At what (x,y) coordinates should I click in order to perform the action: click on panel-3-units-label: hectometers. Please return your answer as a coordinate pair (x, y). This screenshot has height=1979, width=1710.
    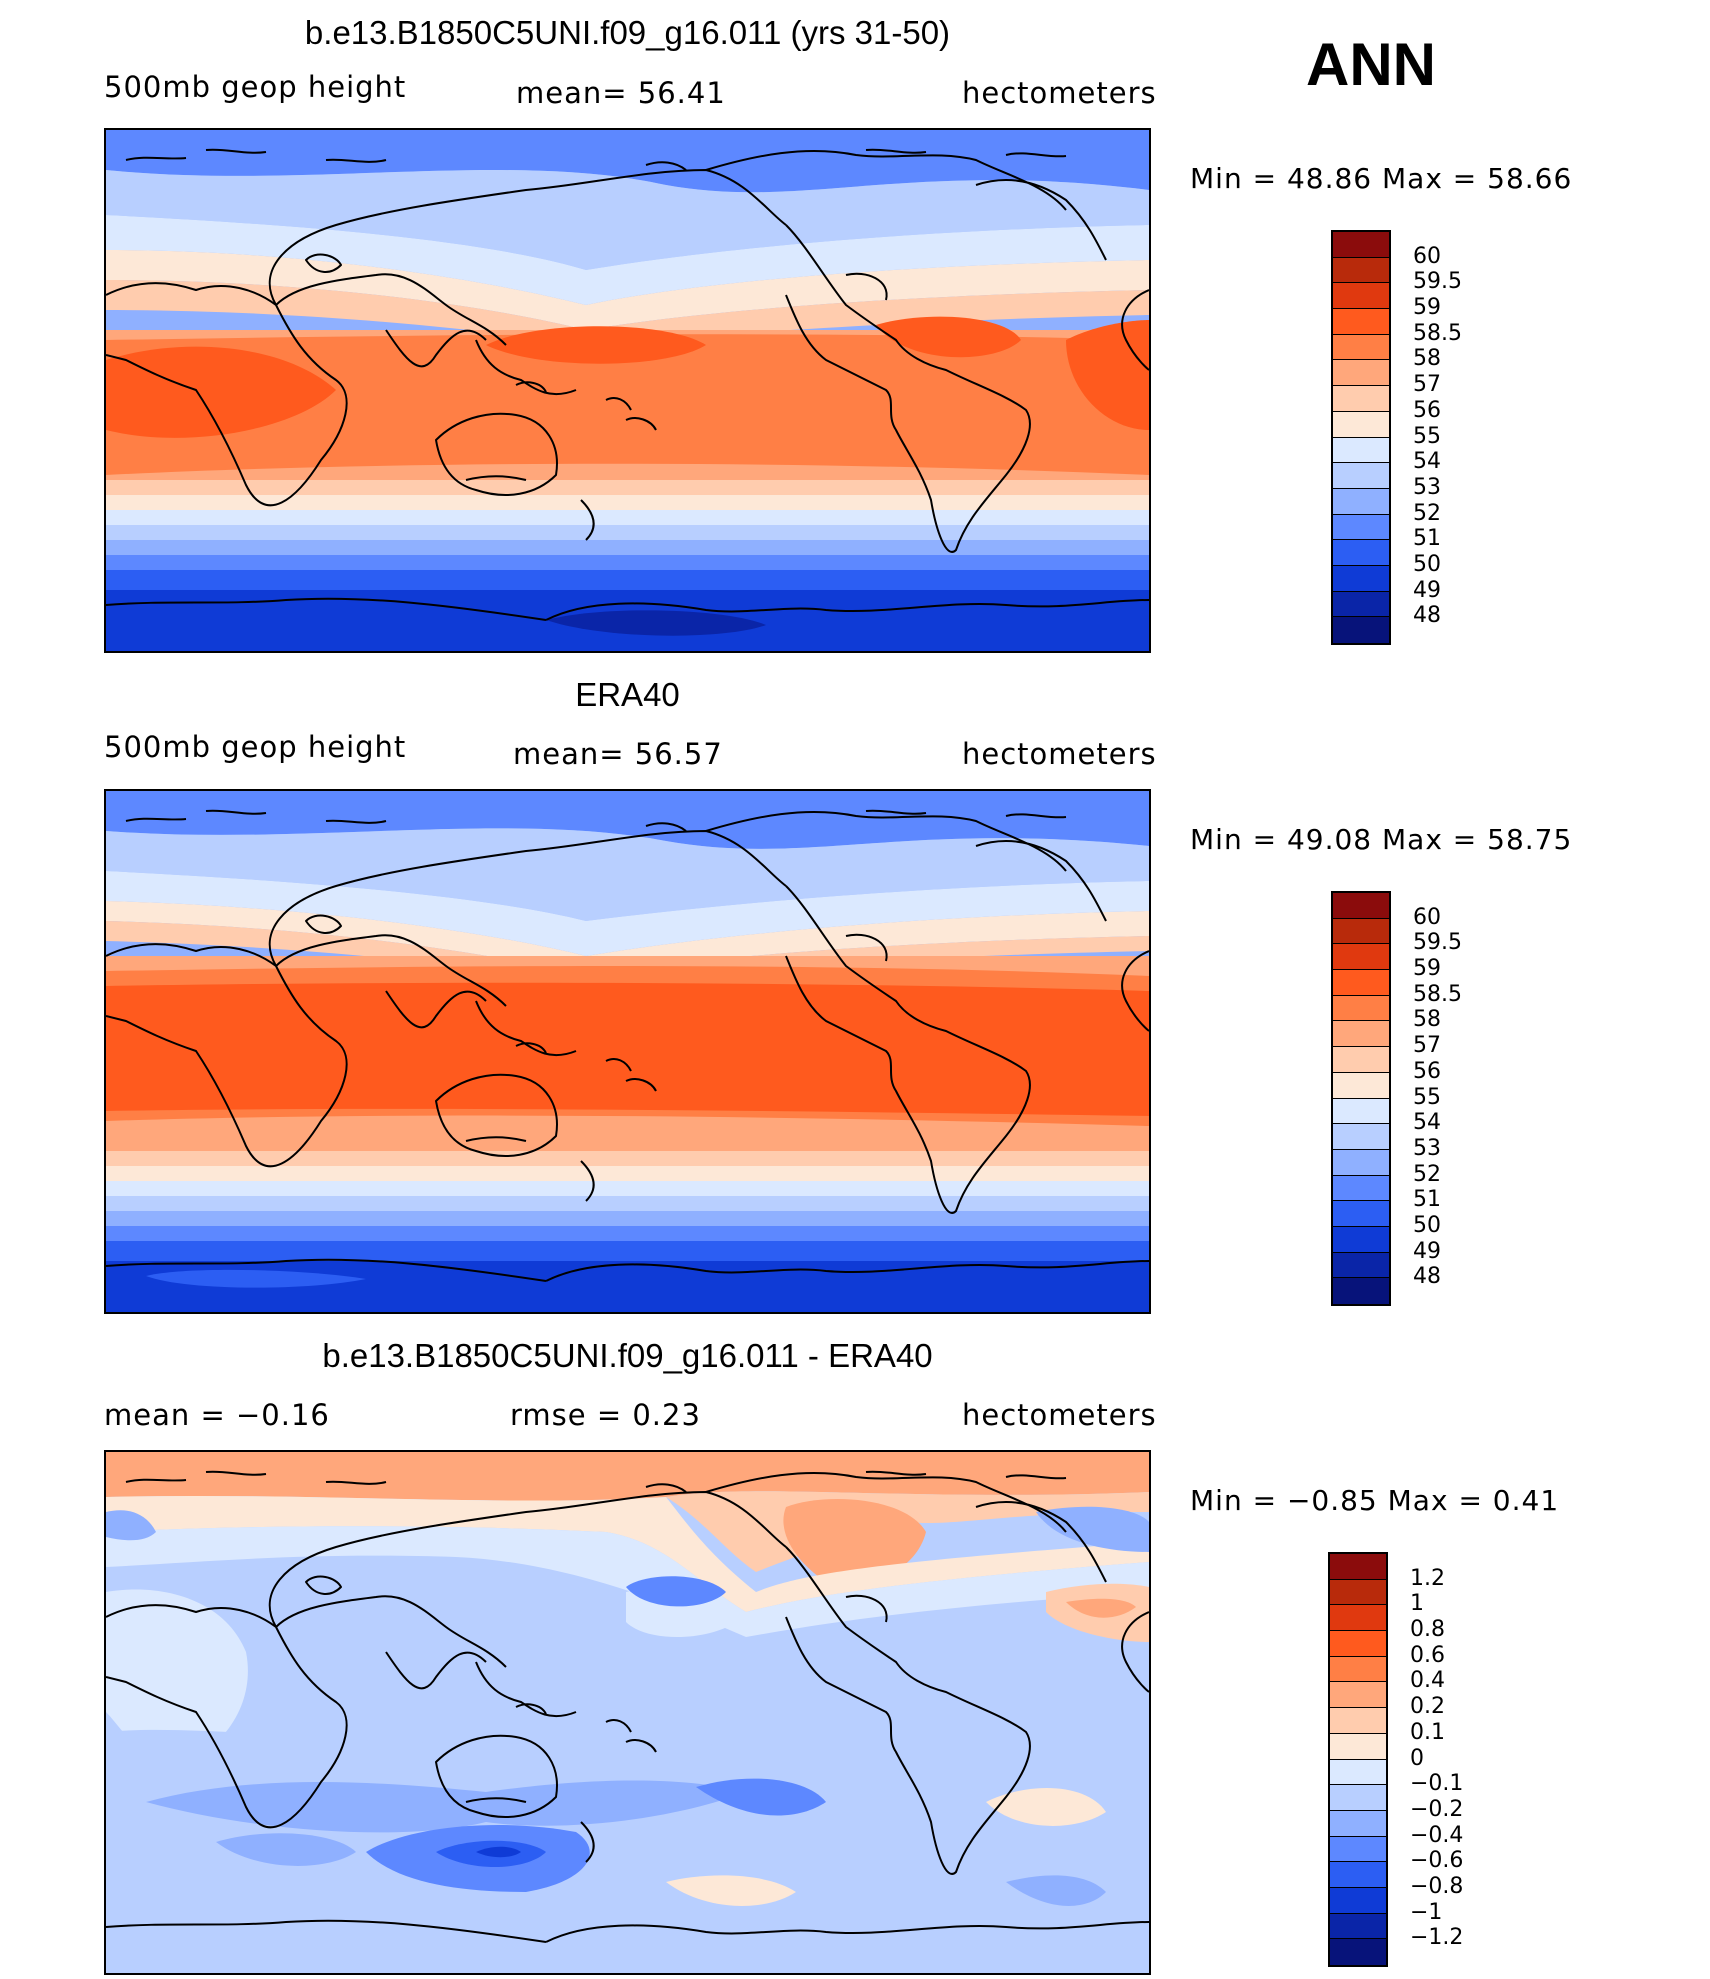
    Looking at the image, I should click on (1059, 1415).